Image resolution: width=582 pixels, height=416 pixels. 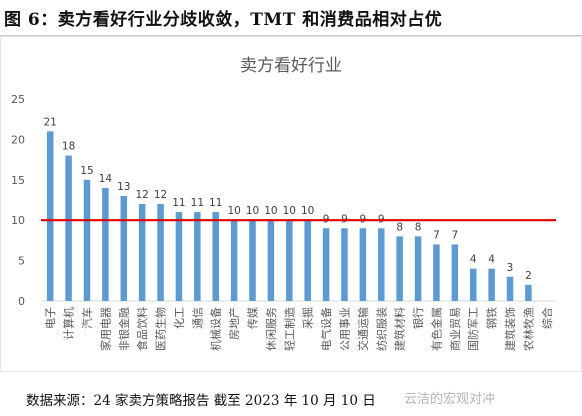 What do you see at coordinates (142, 329) in the screenshot?
I see `x-tick-label: 食品饮料` at bounding box center [142, 329].